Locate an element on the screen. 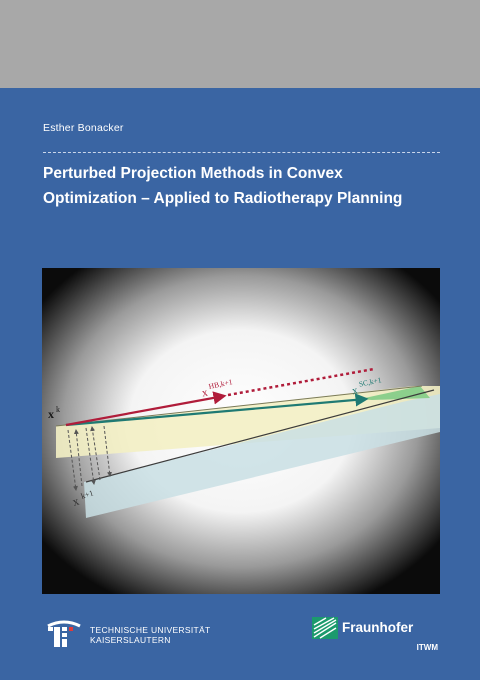 The height and width of the screenshot is (680, 480). label-xk1: x is located at coordinates (76, 501).